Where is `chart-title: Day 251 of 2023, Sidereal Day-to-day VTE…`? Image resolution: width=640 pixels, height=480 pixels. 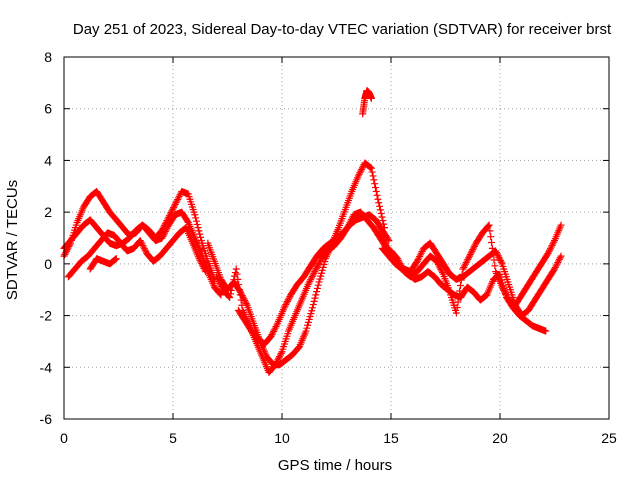 chart-title: Day 251 of 2023, Sidereal Day-to-day VTE… is located at coordinates (342, 29).